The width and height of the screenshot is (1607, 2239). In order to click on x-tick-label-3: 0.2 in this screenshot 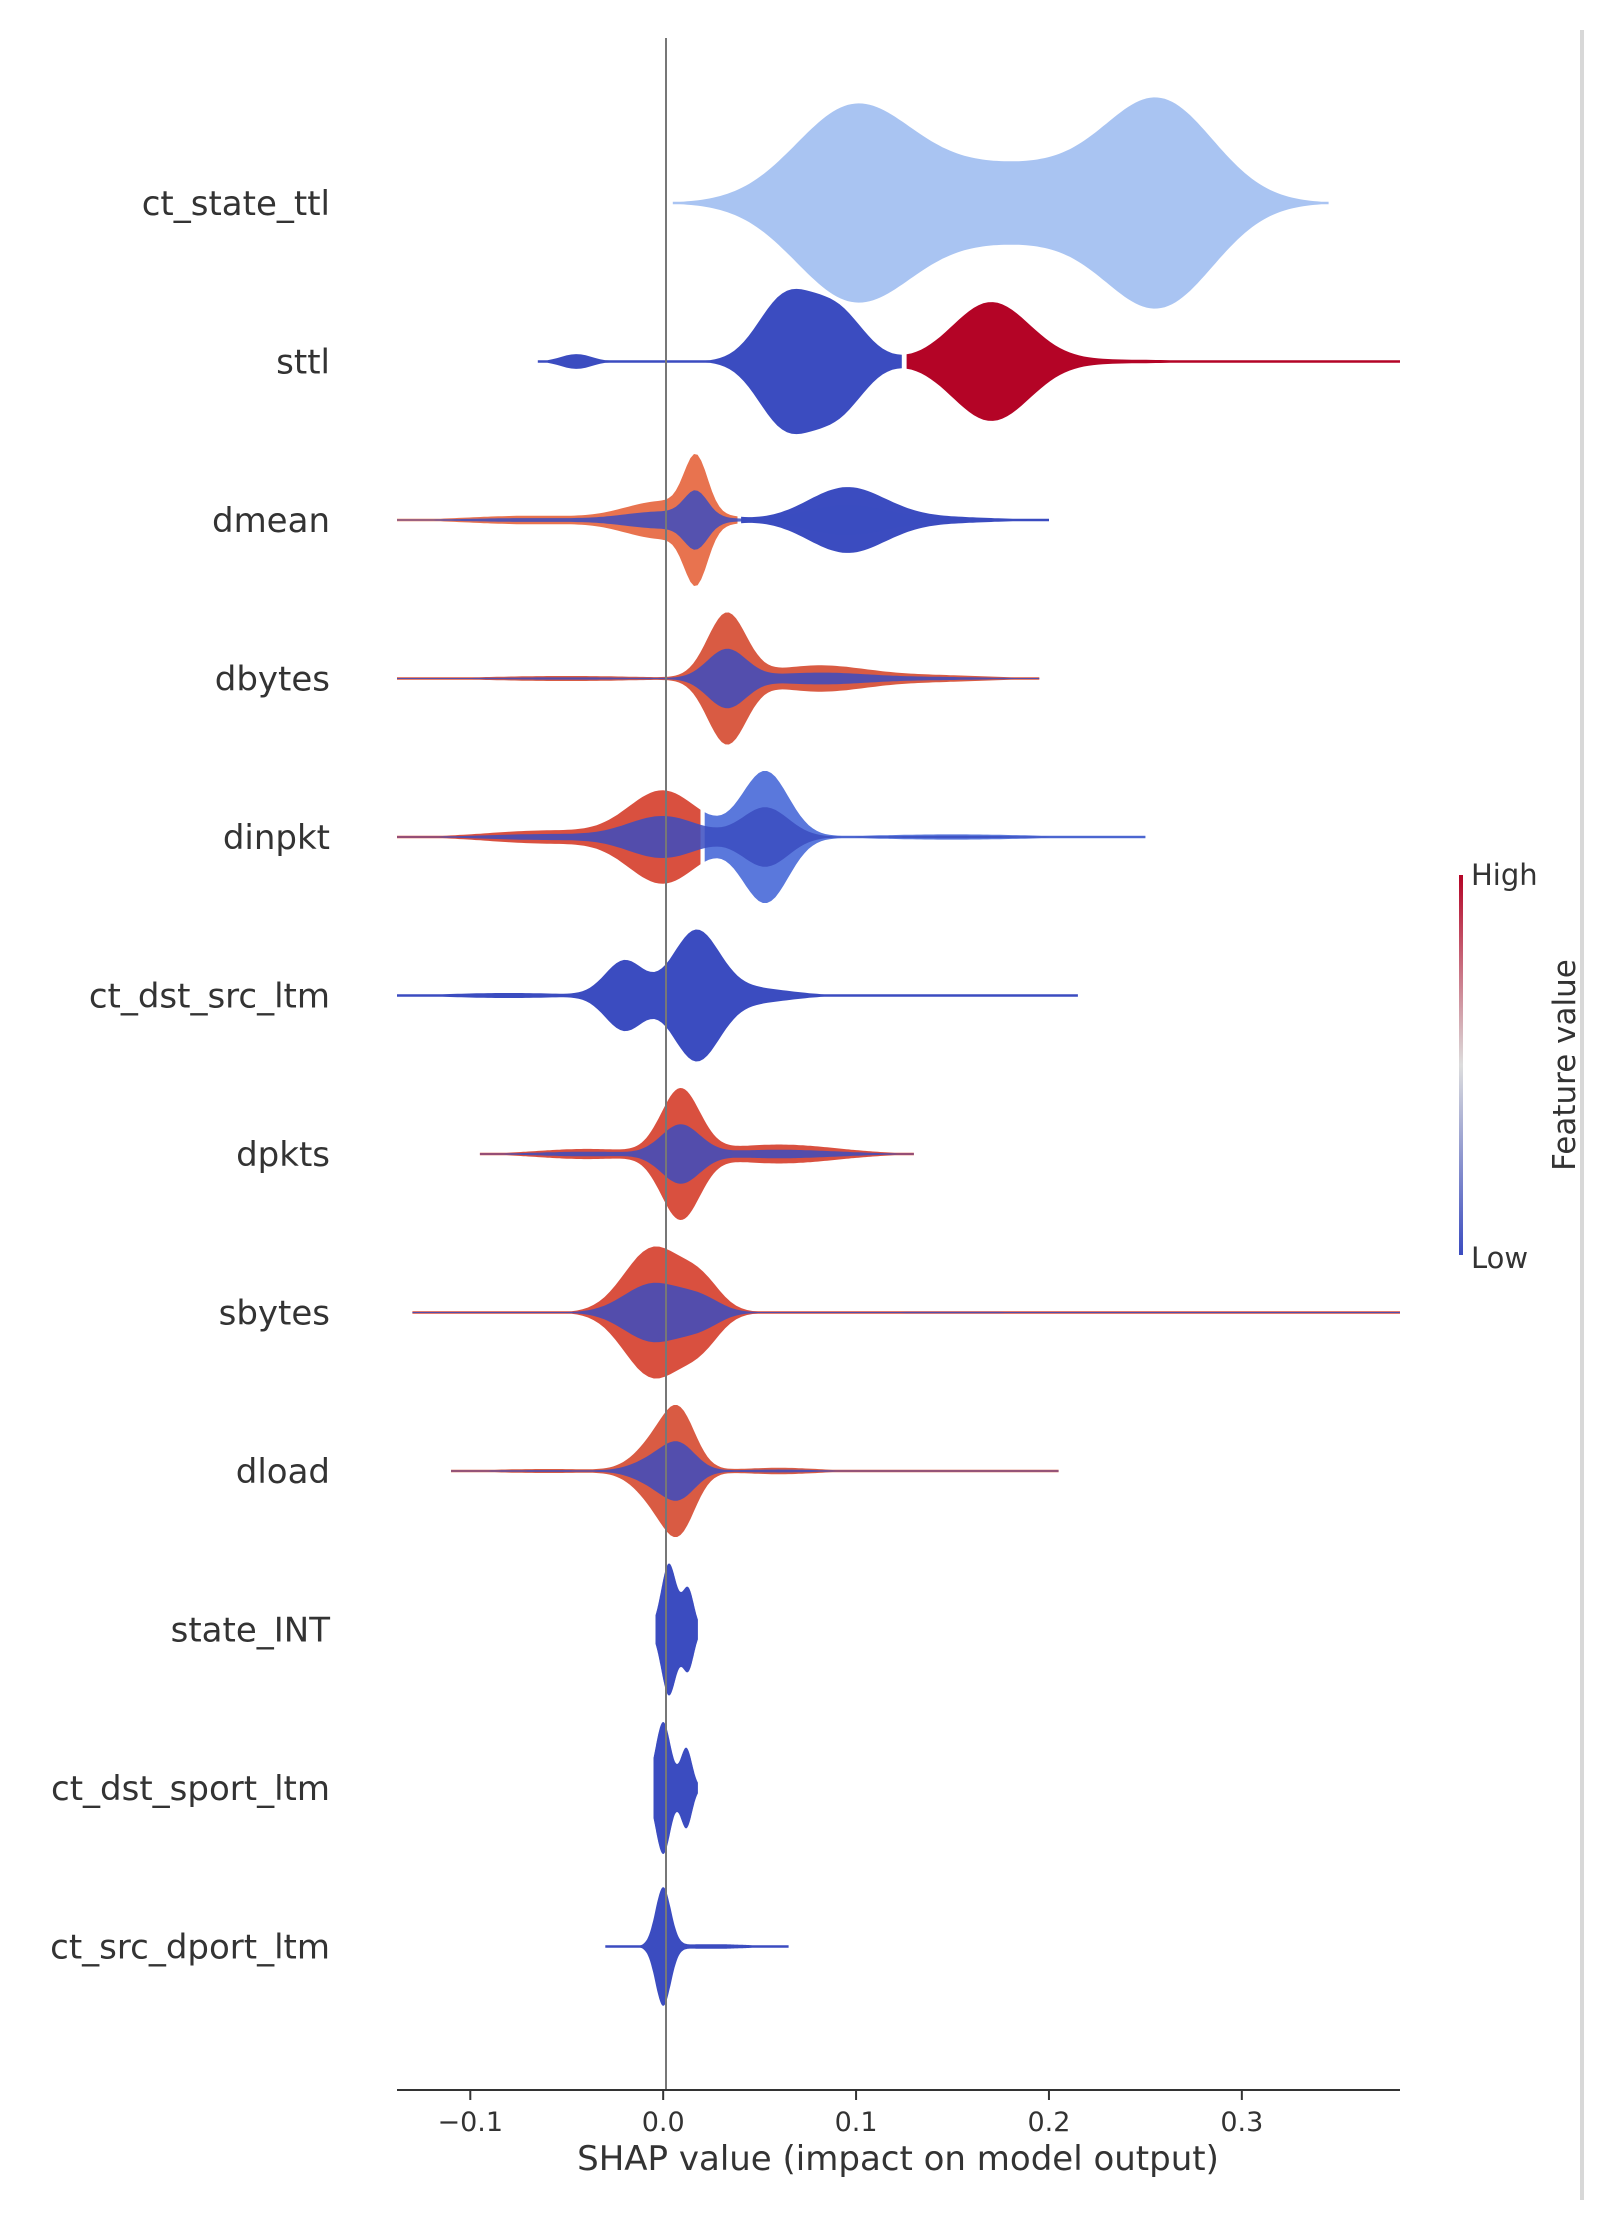, I will do `click(1048, 2122)`.